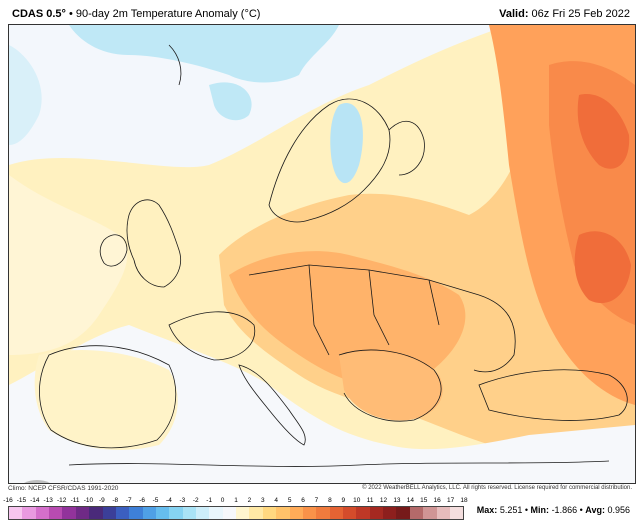 The image size is (640, 526). What do you see at coordinates (155, 500) in the screenshot?
I see `colorbar-tick-label: -5` at bounding box center [155, 500].